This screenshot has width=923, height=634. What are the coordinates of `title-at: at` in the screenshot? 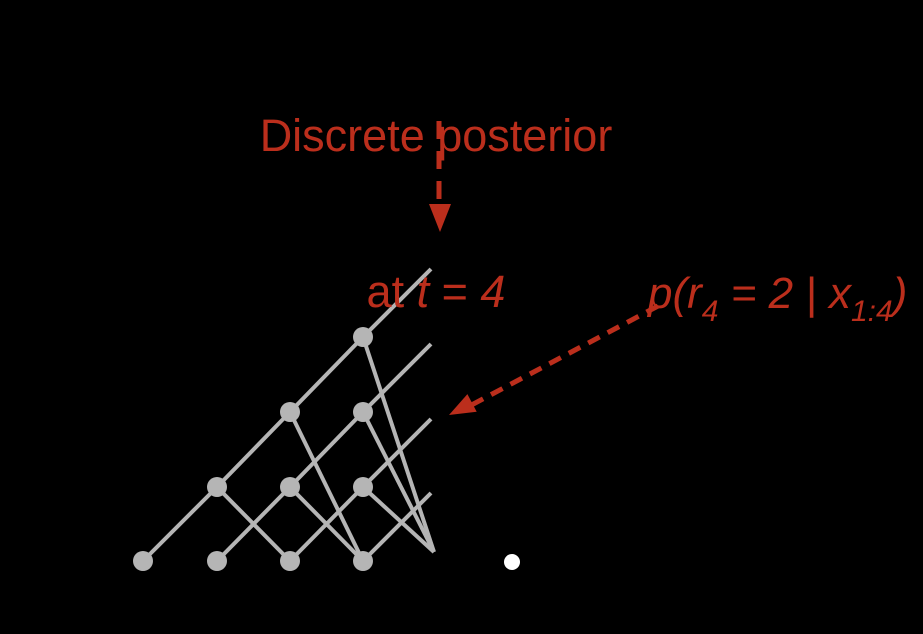 It's located at (391, 291).